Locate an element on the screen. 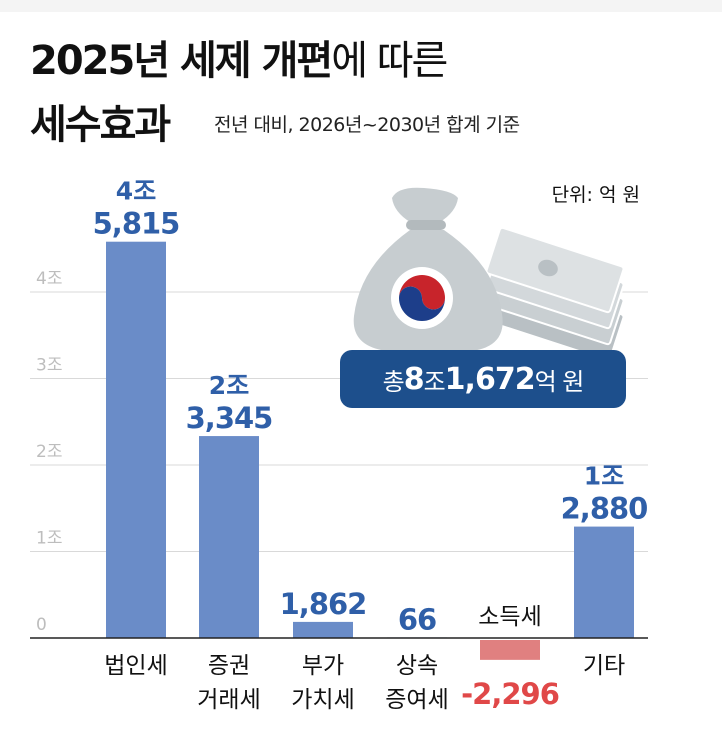 The image size is (722, 734). value-label: -2,296 is located at coordinates (510, 694).